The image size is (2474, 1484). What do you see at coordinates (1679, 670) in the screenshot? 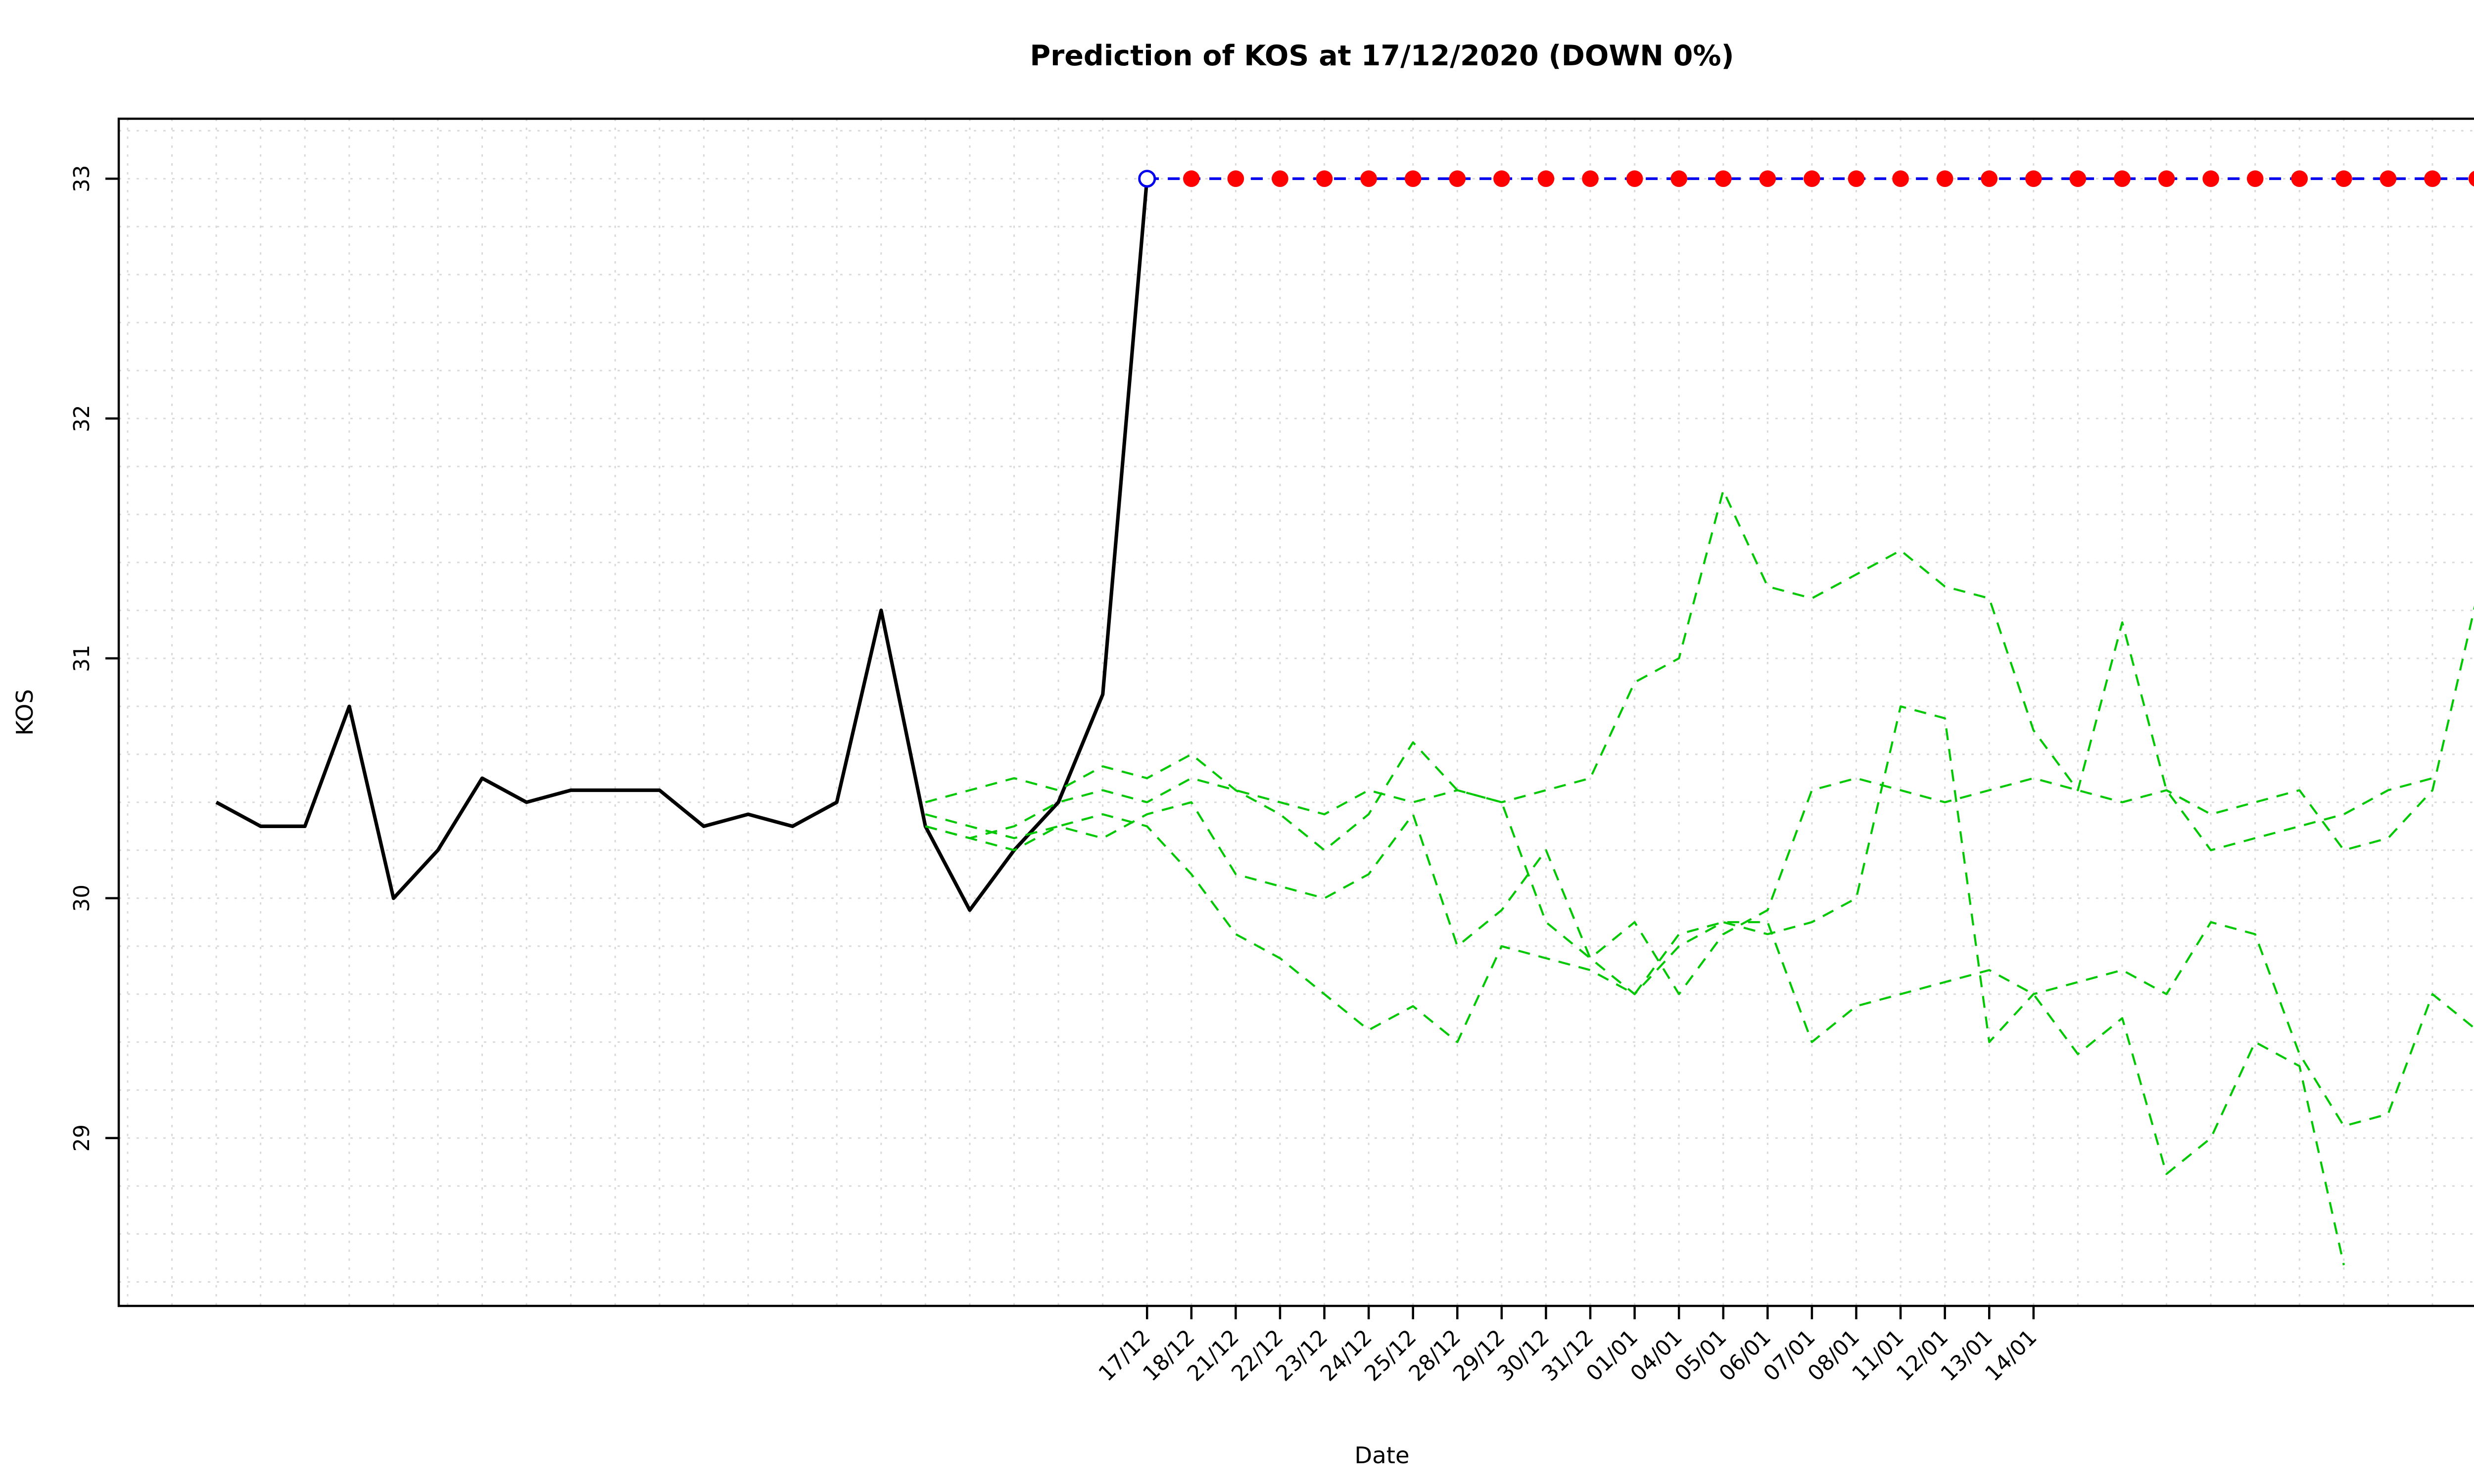
I see `series-simulation-1-line` at bounding box center [1679, 670].